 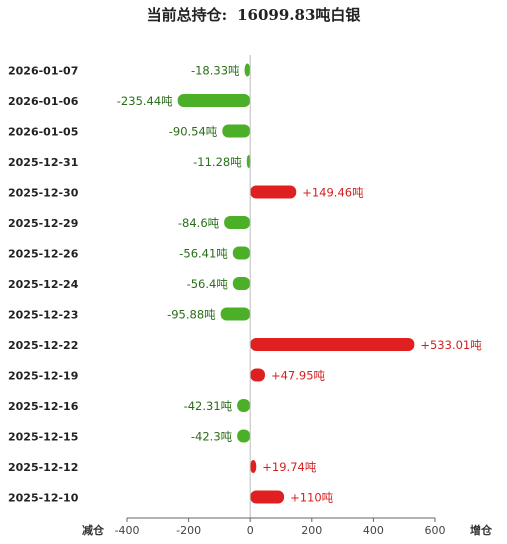 What do you see at coordinates (43, 223) in the screenshot?
I see `category-label: 2025-12-29` at bounding box center [43, 223].